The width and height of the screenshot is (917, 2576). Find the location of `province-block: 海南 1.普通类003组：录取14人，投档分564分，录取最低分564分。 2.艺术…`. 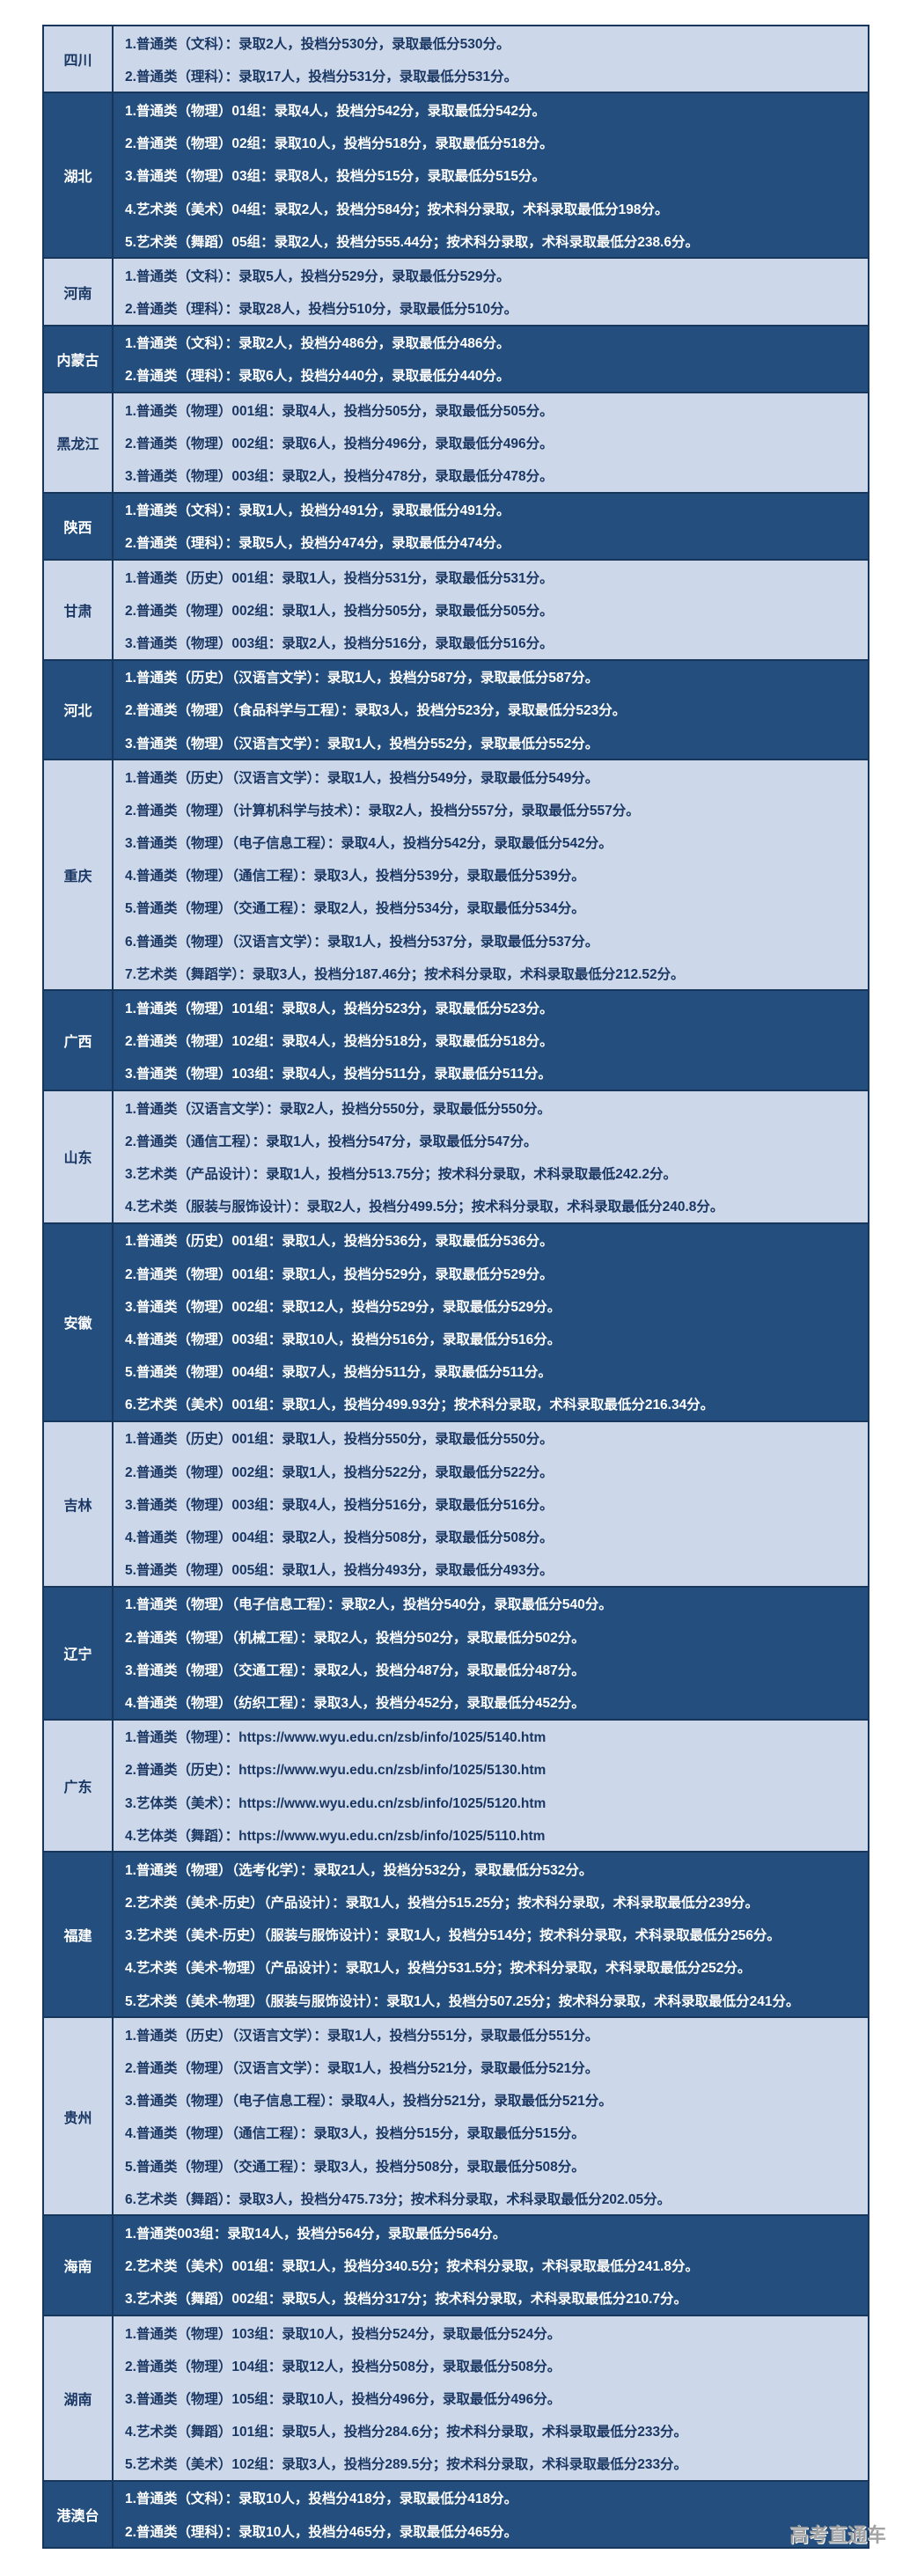

province-block: 海南 1.普通类003组：录取14人，投档分564分，录取最低分564分。 2.艺术… is located at coordinates (456, 2266).